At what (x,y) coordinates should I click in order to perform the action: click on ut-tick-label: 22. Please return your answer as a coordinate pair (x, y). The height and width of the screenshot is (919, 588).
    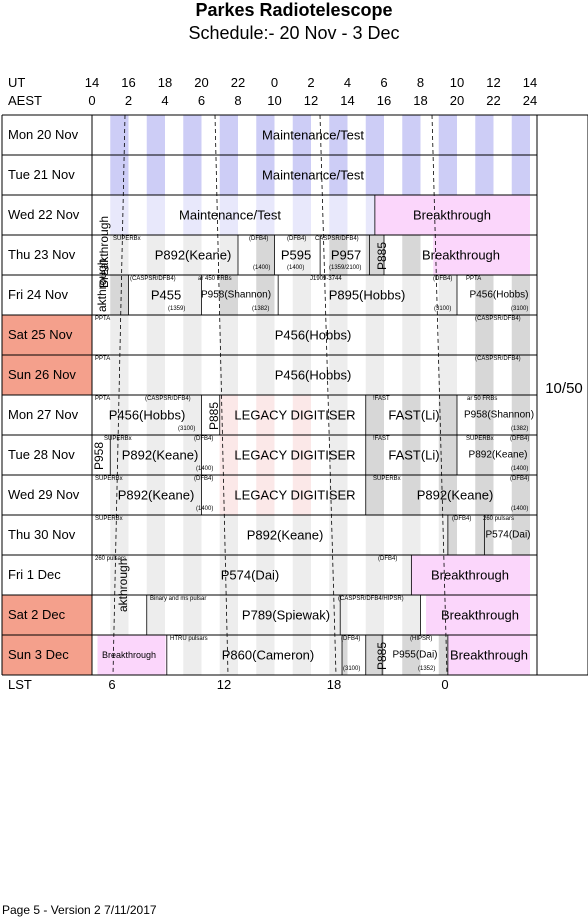
    Looking at the image, I should click on (238, 82).